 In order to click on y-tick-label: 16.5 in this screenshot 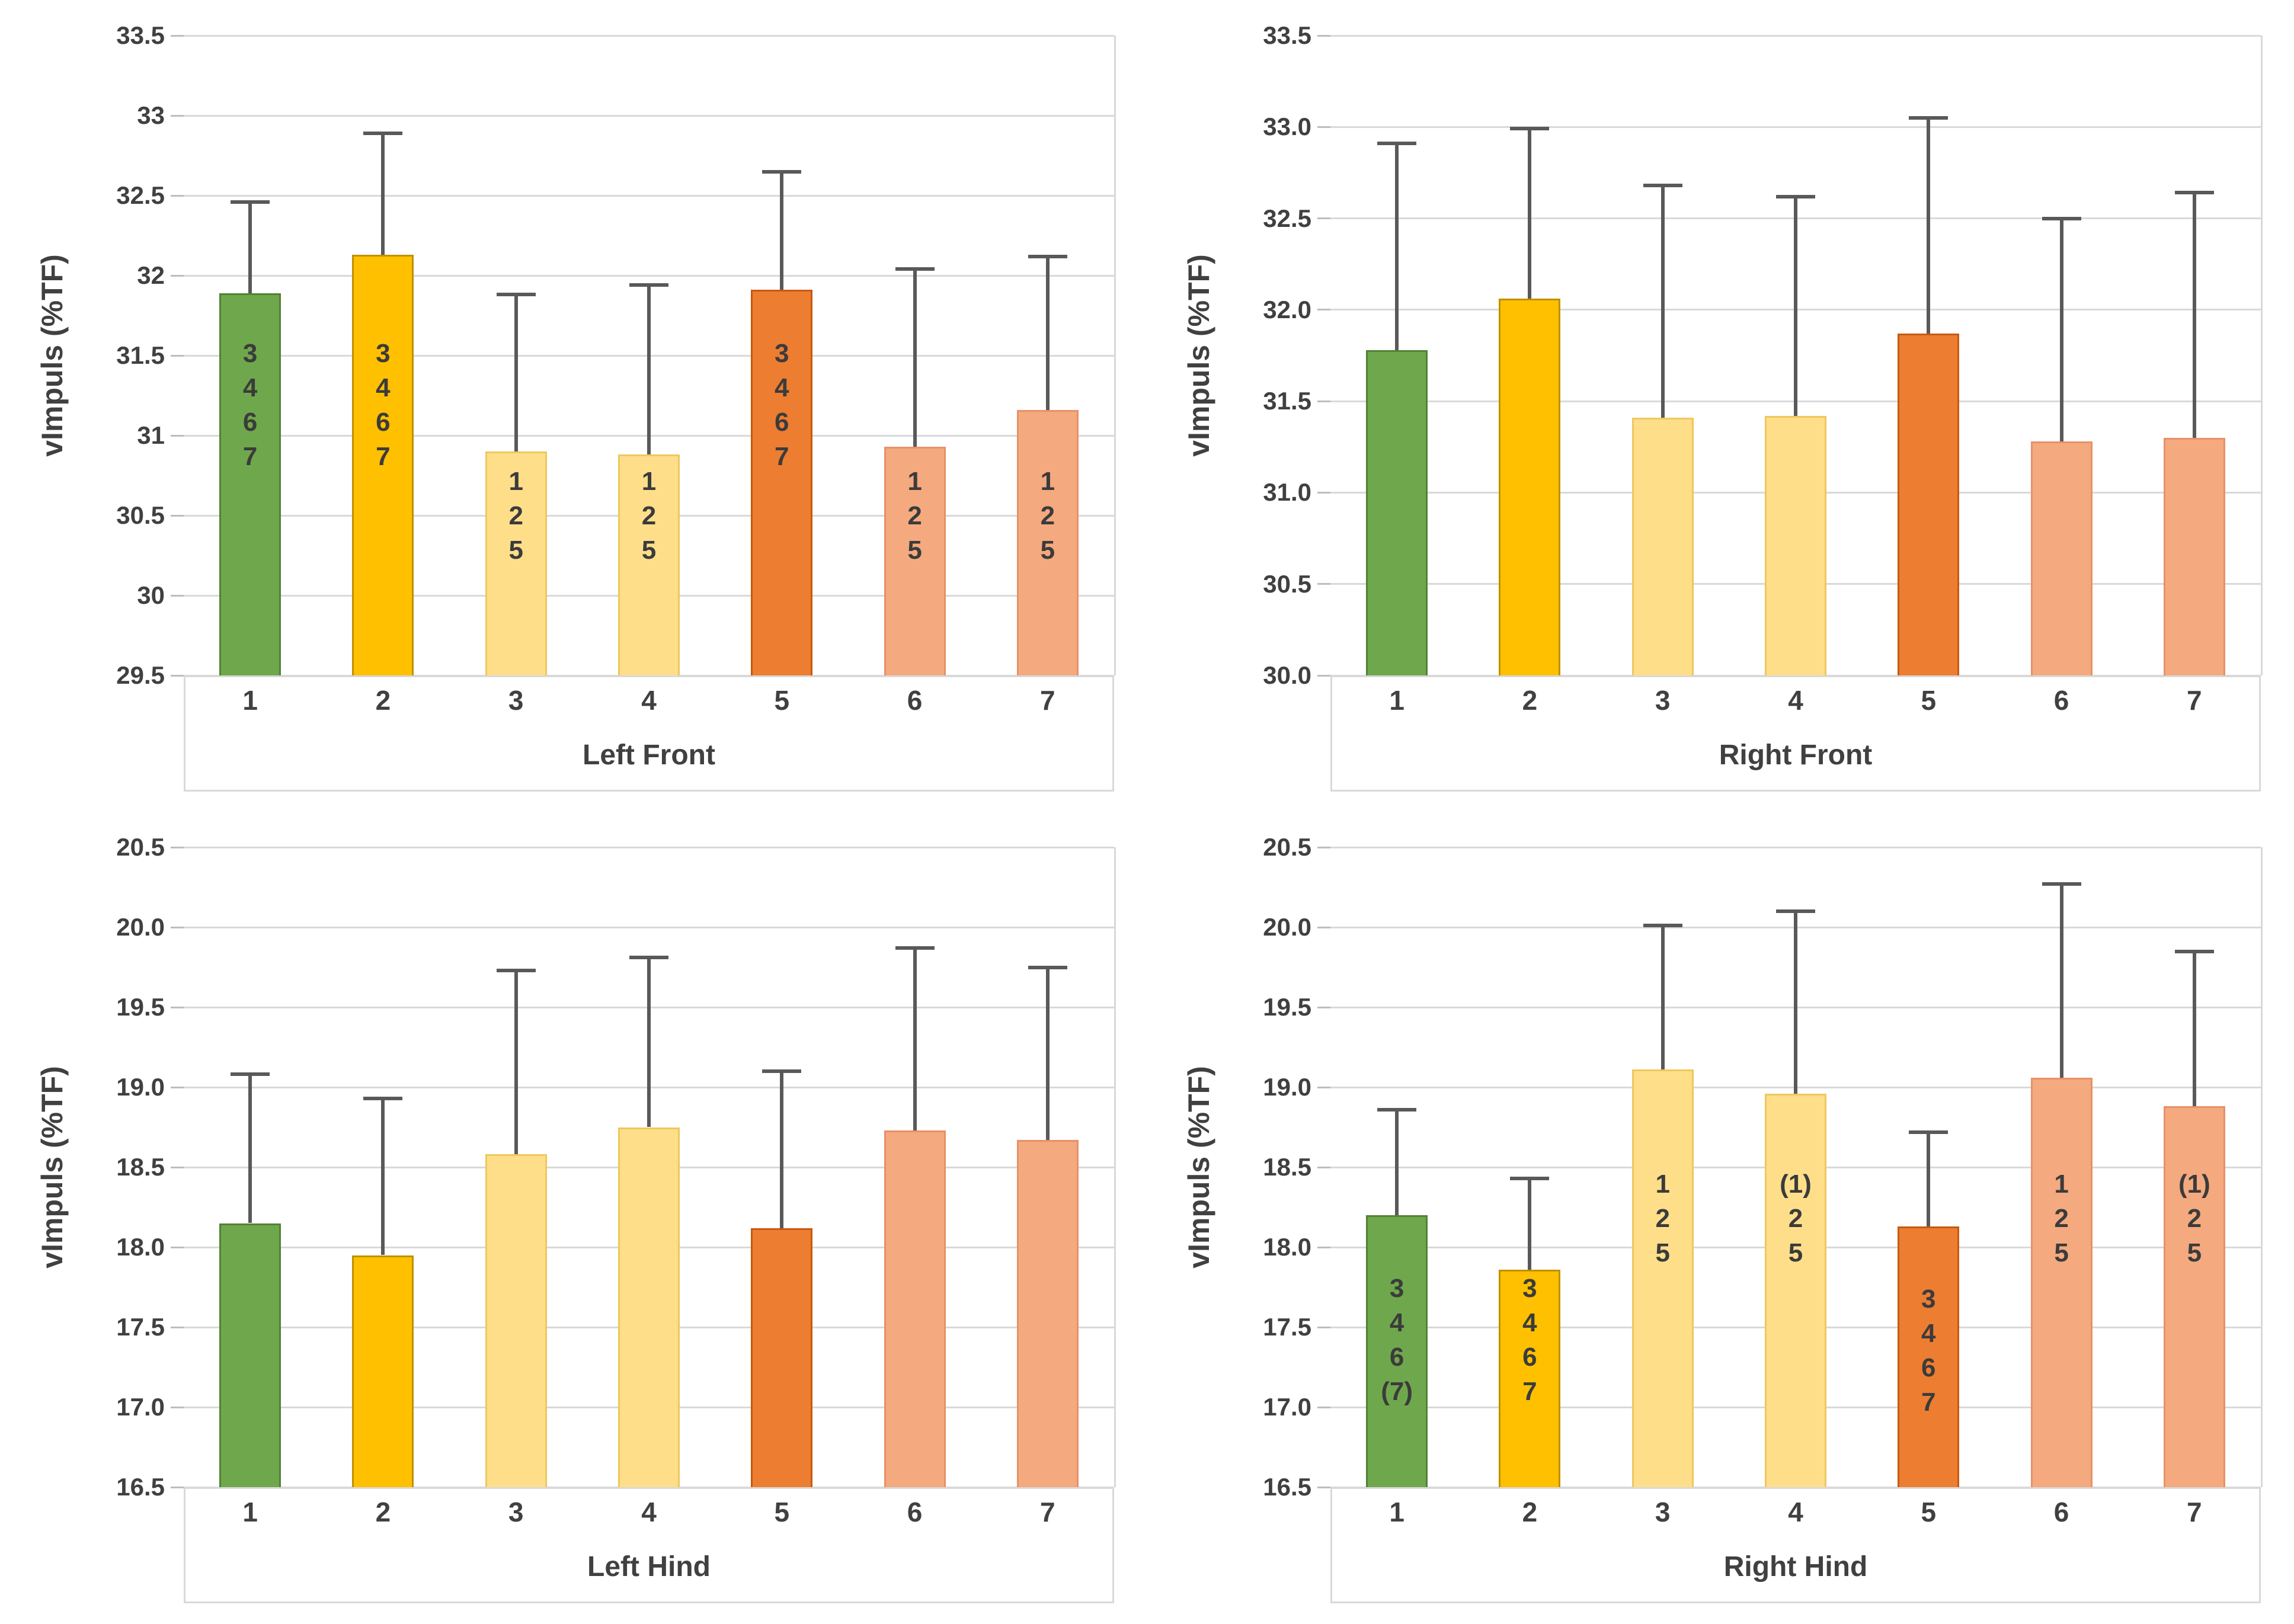, I will do `click(140, 1487)`.